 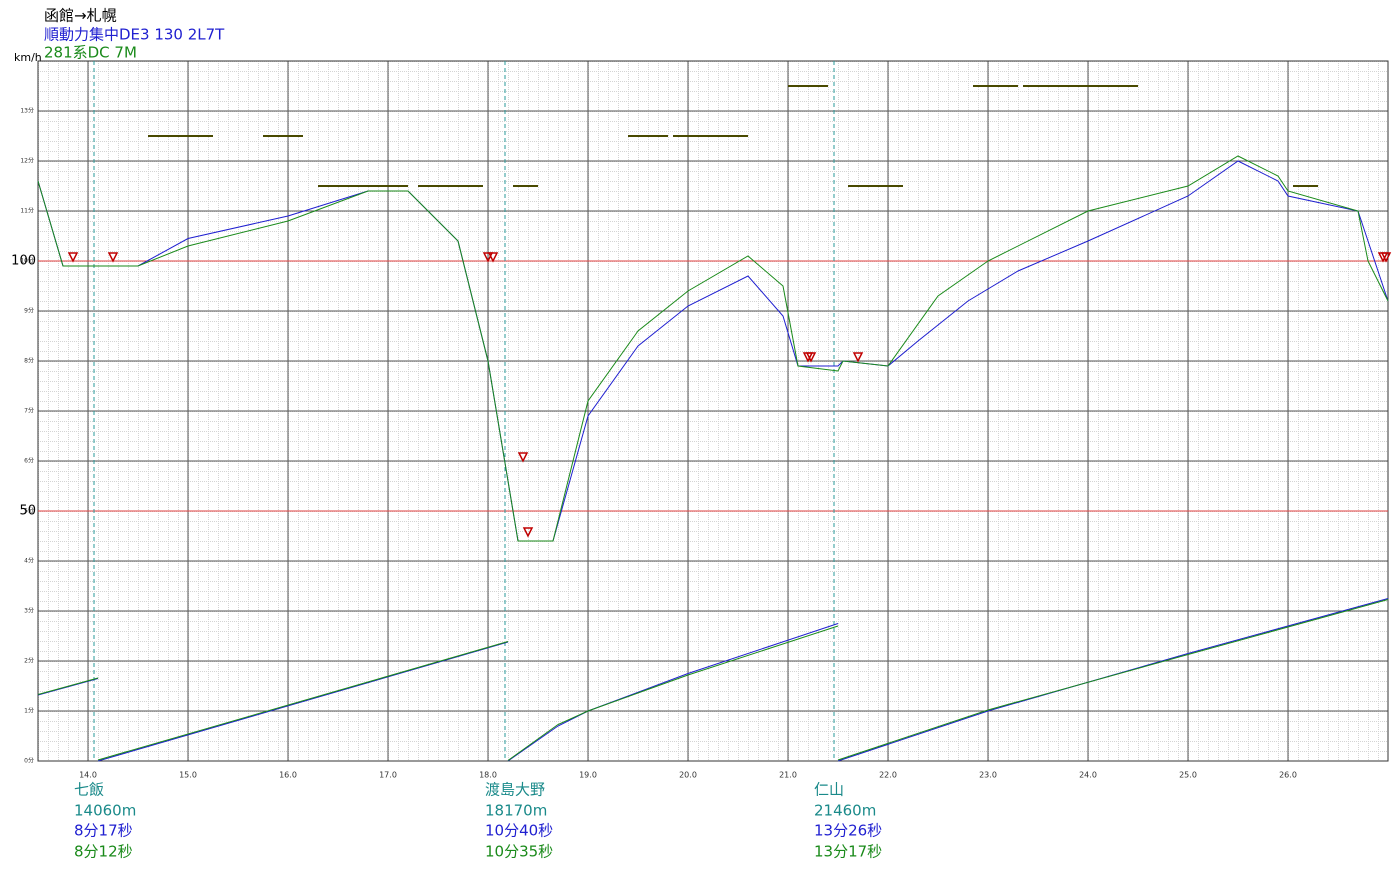 I want to click on reference-label: 100, so click(x=23, y=261).